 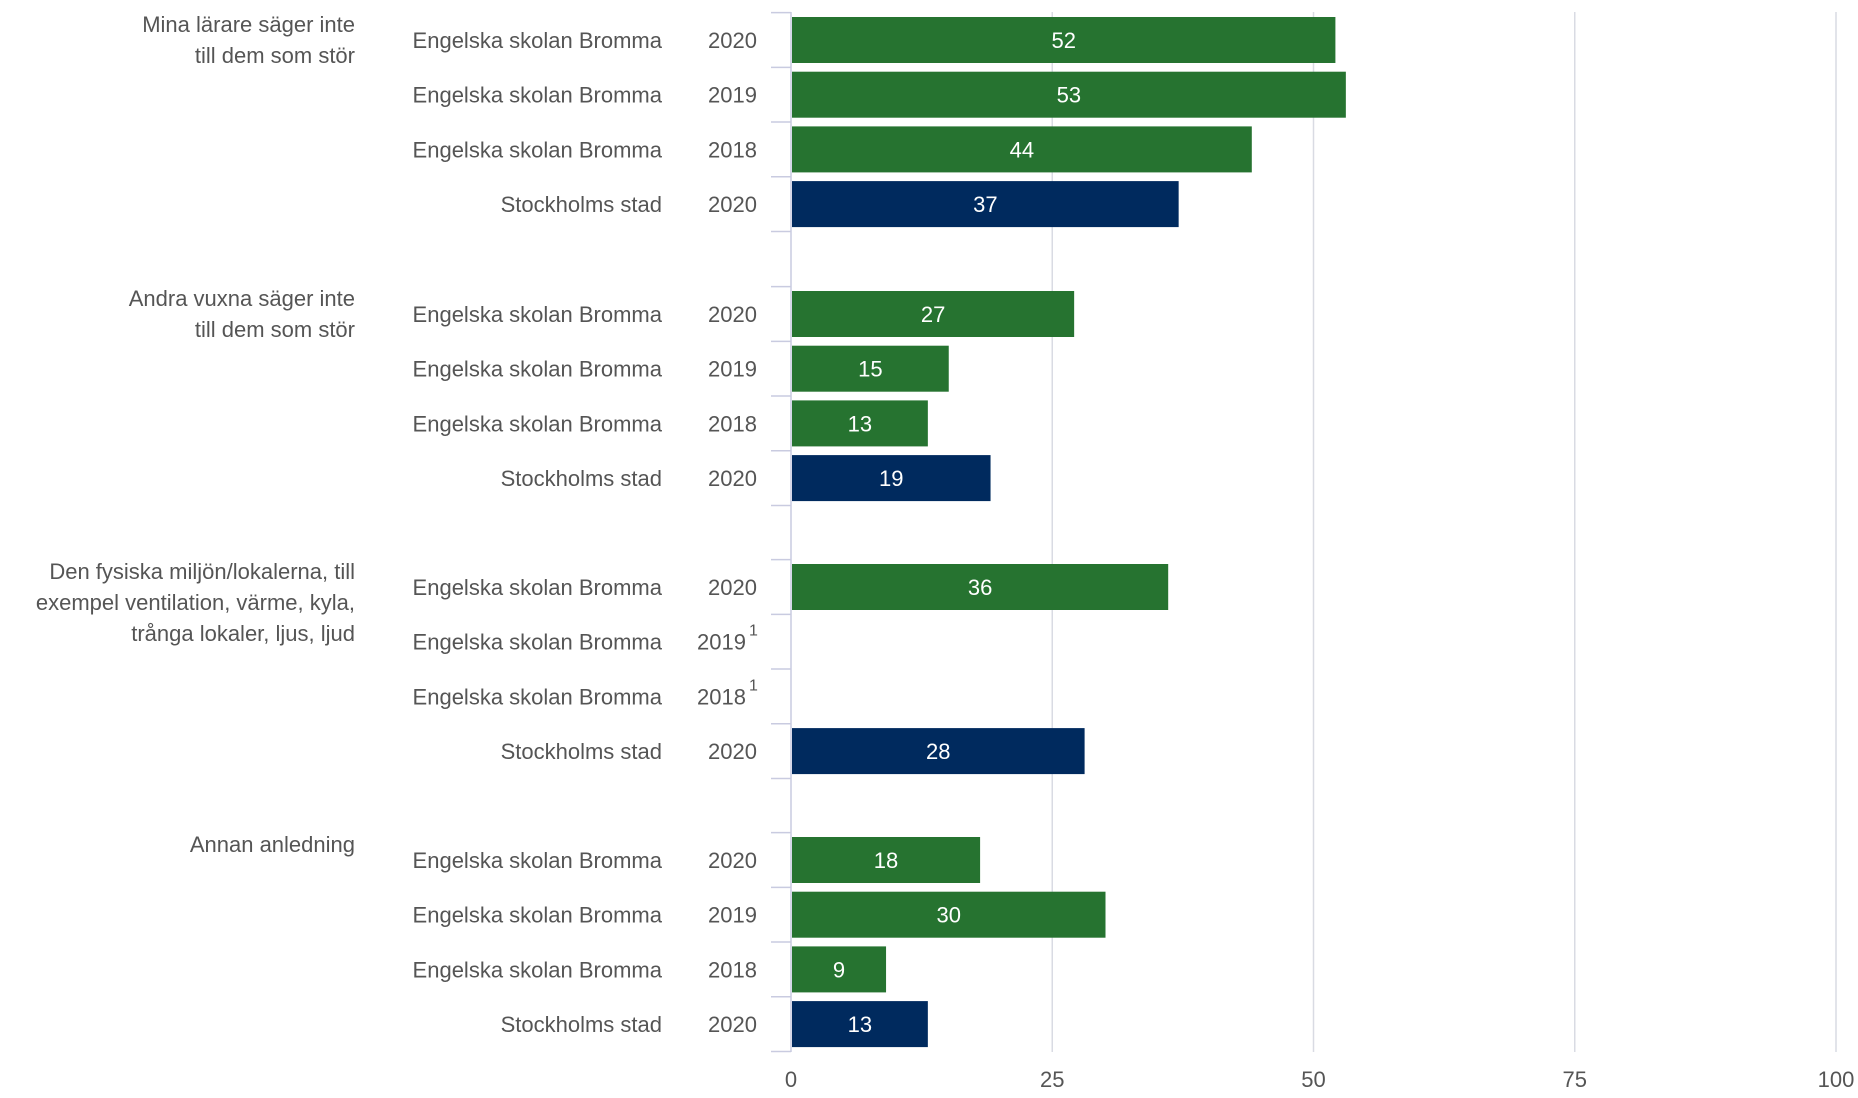 I want to click on group-label: trånga lokaler, ljus, ljud, so click(x=243, y=633).